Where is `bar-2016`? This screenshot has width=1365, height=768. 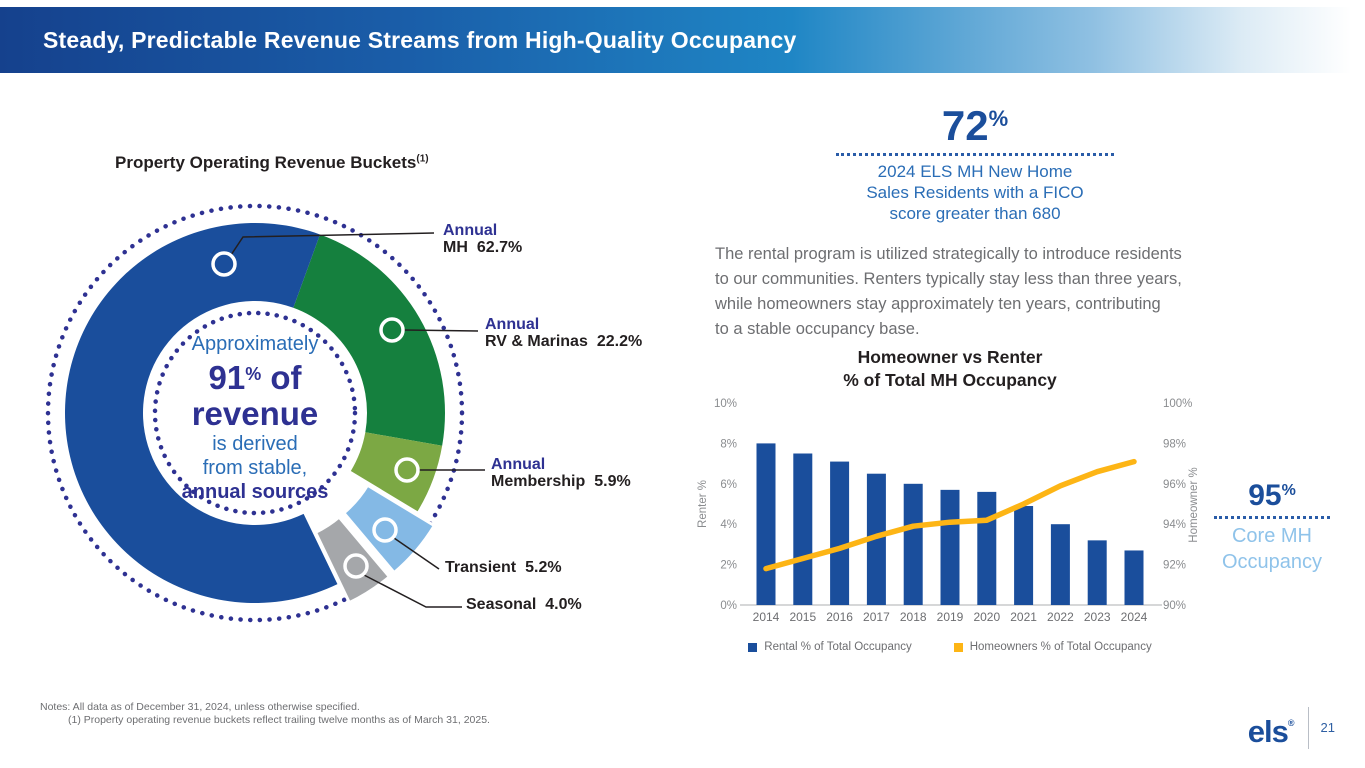 bar-2016 is located at coordinates (840, 533).